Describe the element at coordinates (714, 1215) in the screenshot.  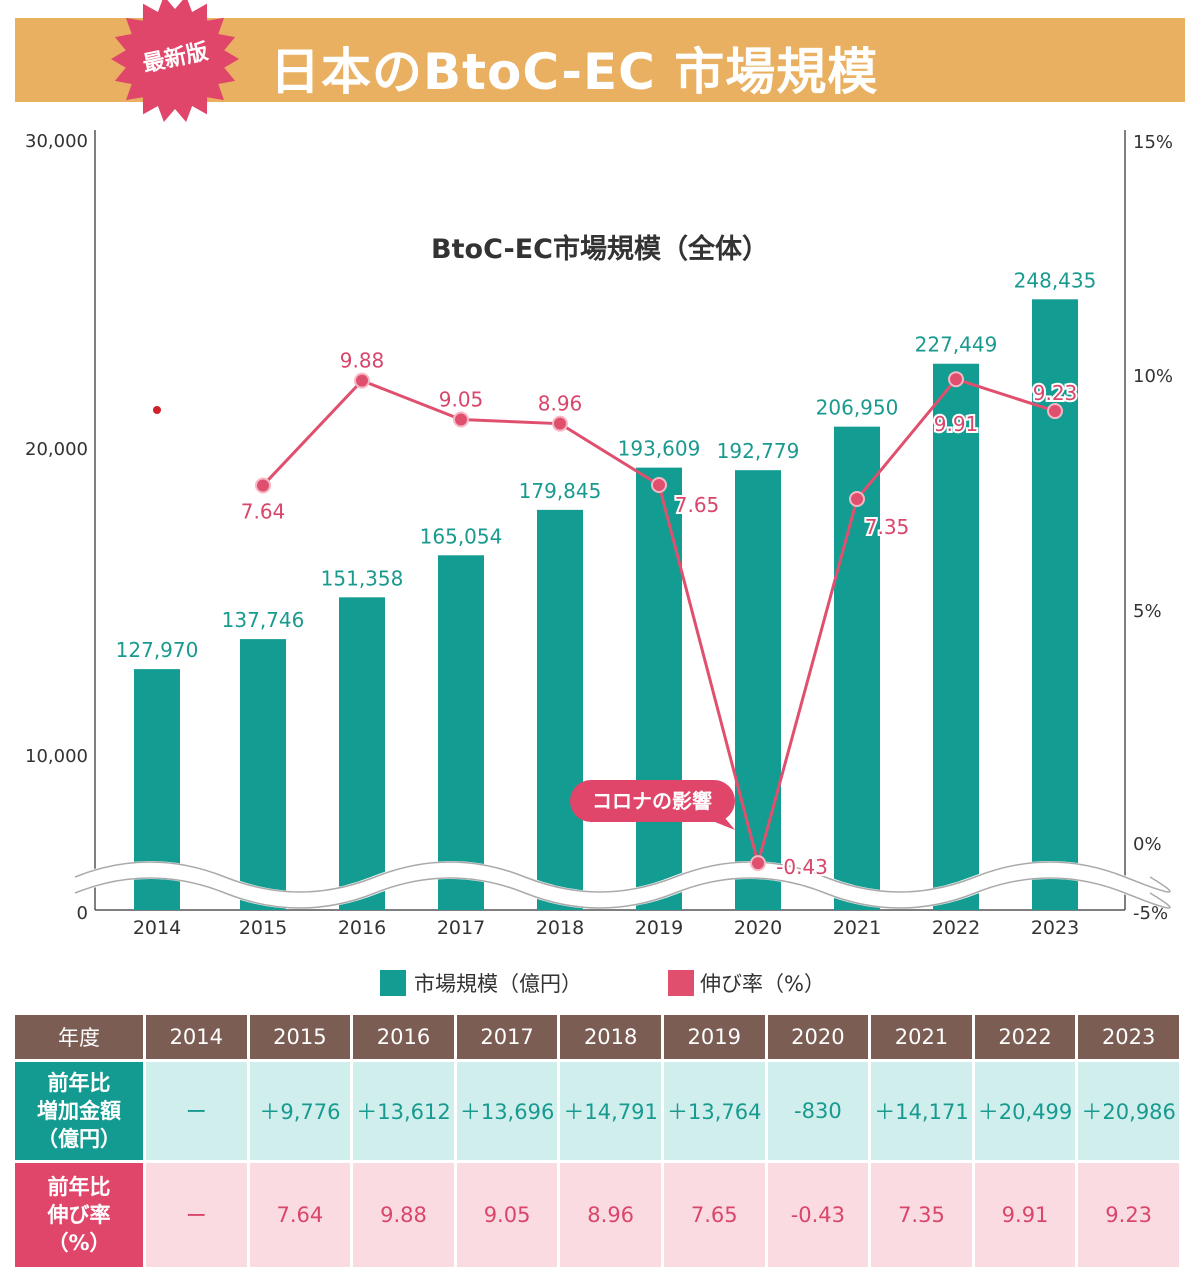
I see `table-cell-rate: 7.65` at that location.